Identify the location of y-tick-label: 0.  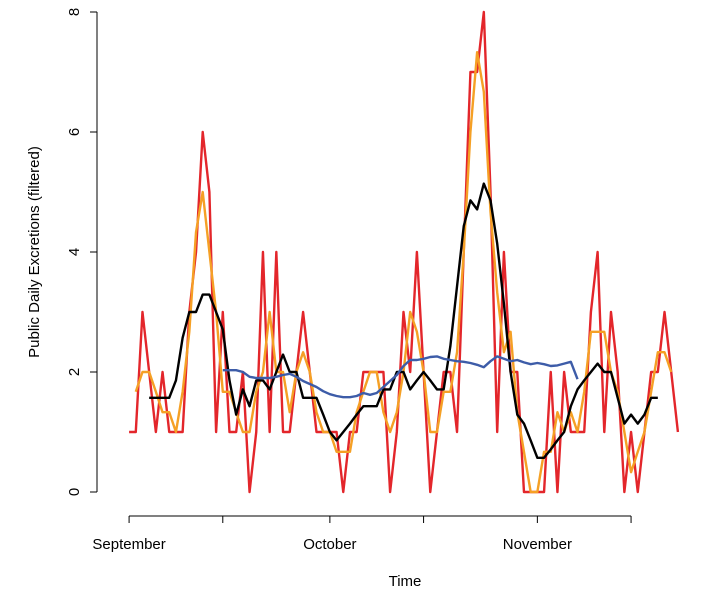
(74, 492).